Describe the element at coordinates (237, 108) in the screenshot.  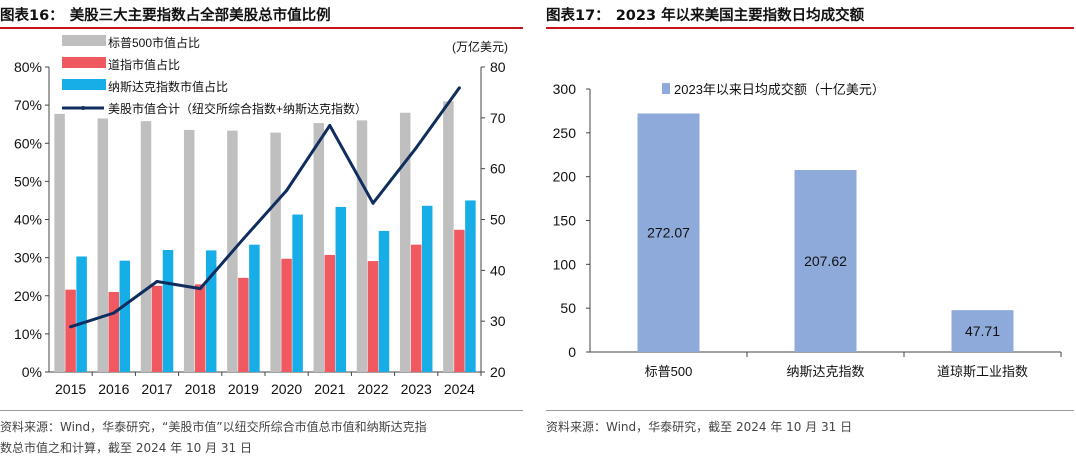
I see `legend-label: 美股市值合计（纽交所综合指数+纳斯达克指数）` at that location.